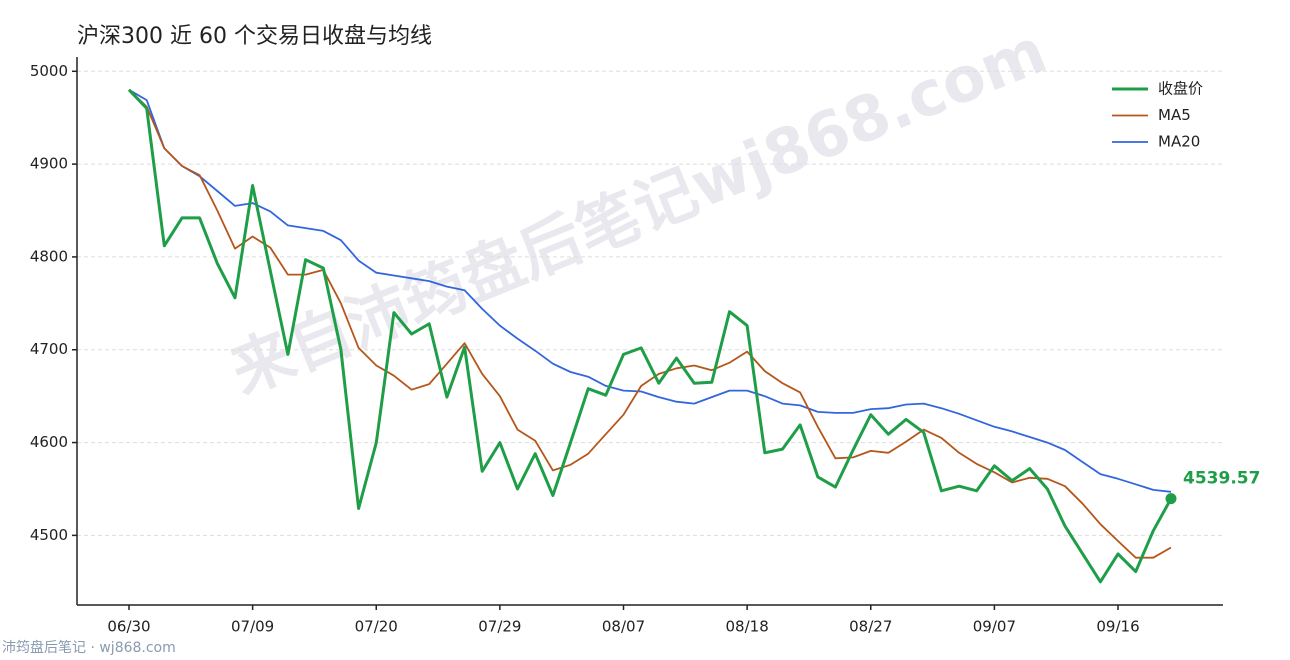 Image resolution: width=1290 pixels, height=660 pixels. I want to click on y-tick-label: 4800, so click(49, 256).